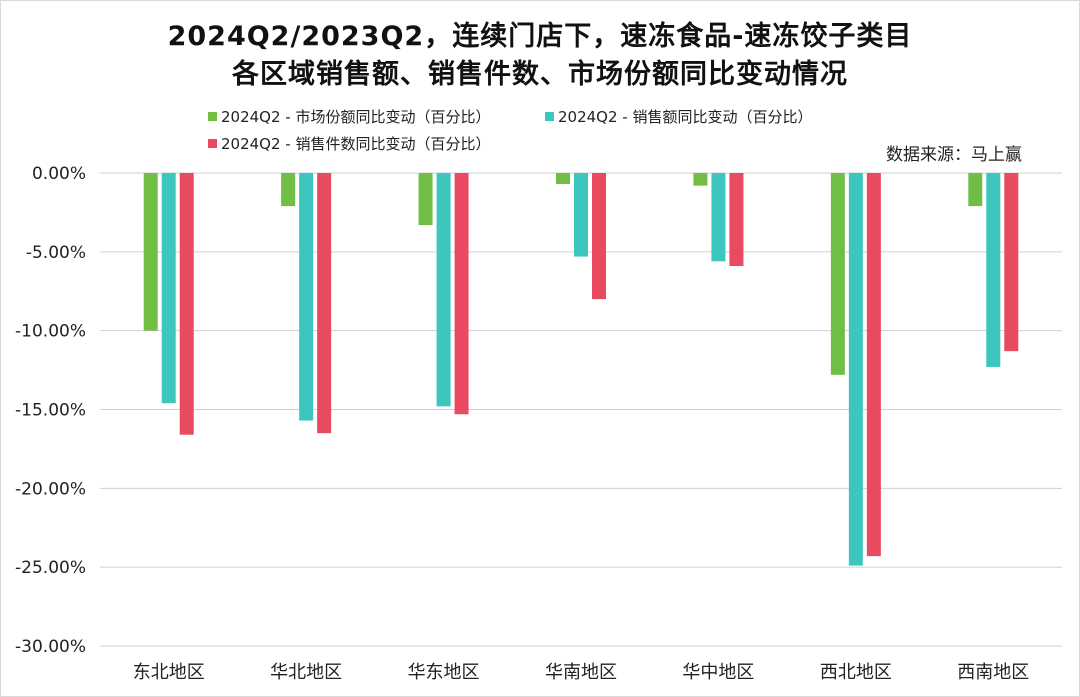  What do you see at coordinates (993, 672) in the screenshot?
I see `x-category-label: 西南地区` at bounding box center [993, 672].